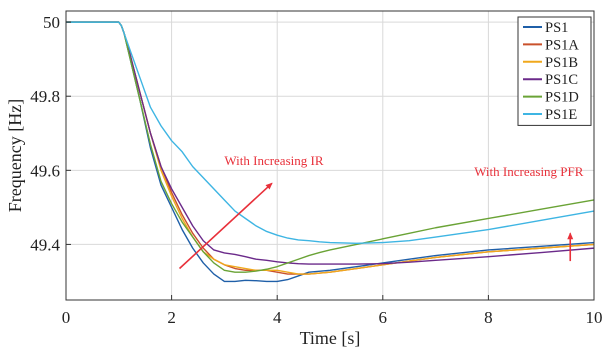  I want to click on annotation-arrow, so click(225, 226).